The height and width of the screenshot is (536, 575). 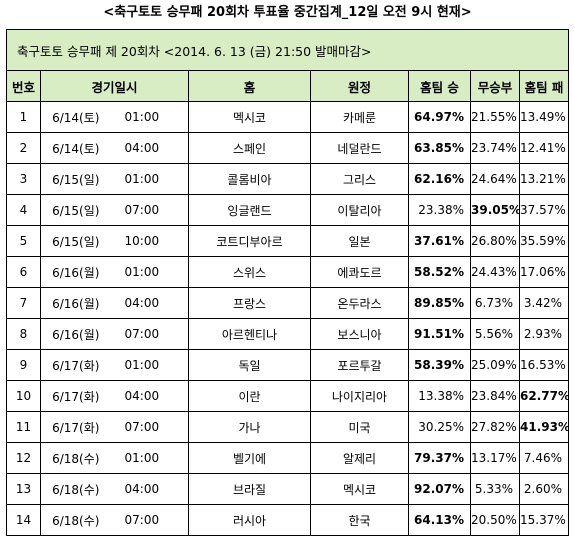 I want to click on cell-home: 브라질, so click(x=249, y=489).